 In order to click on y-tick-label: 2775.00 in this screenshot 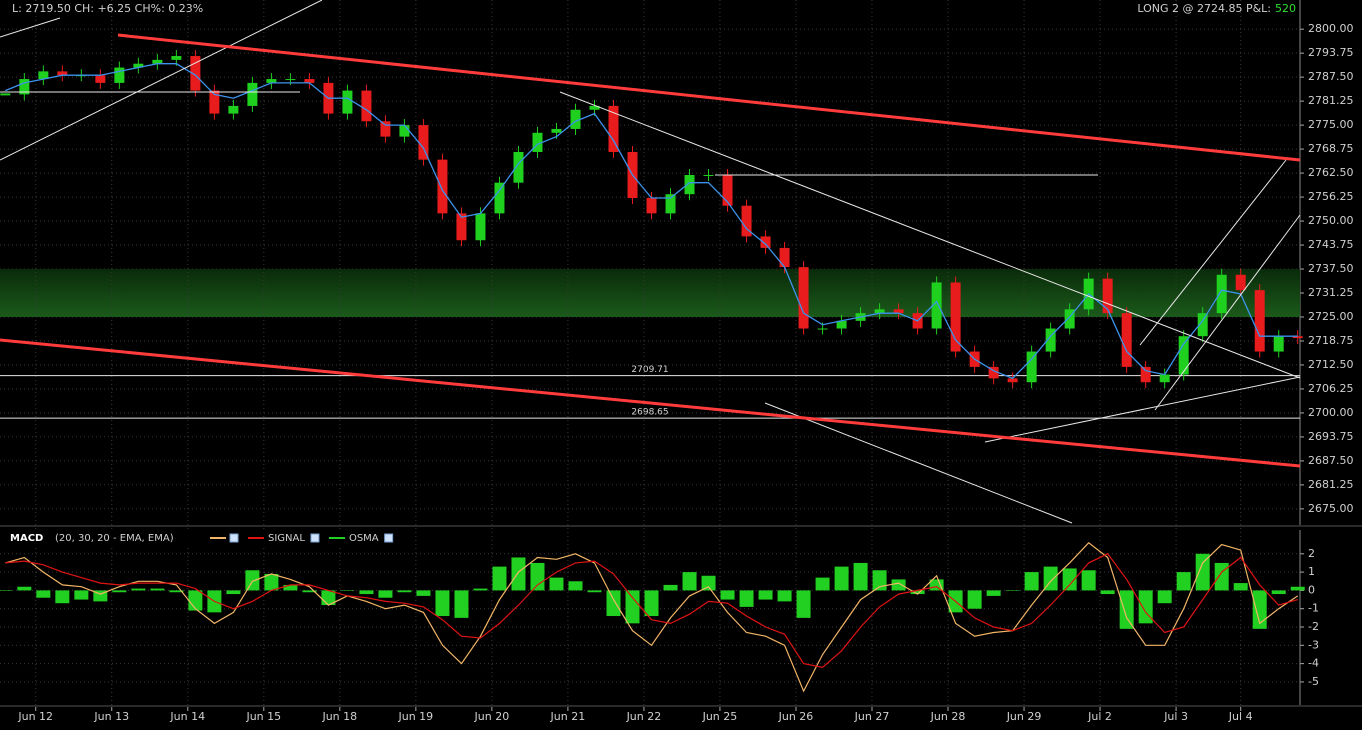, I will do `click(1331, 124)`.